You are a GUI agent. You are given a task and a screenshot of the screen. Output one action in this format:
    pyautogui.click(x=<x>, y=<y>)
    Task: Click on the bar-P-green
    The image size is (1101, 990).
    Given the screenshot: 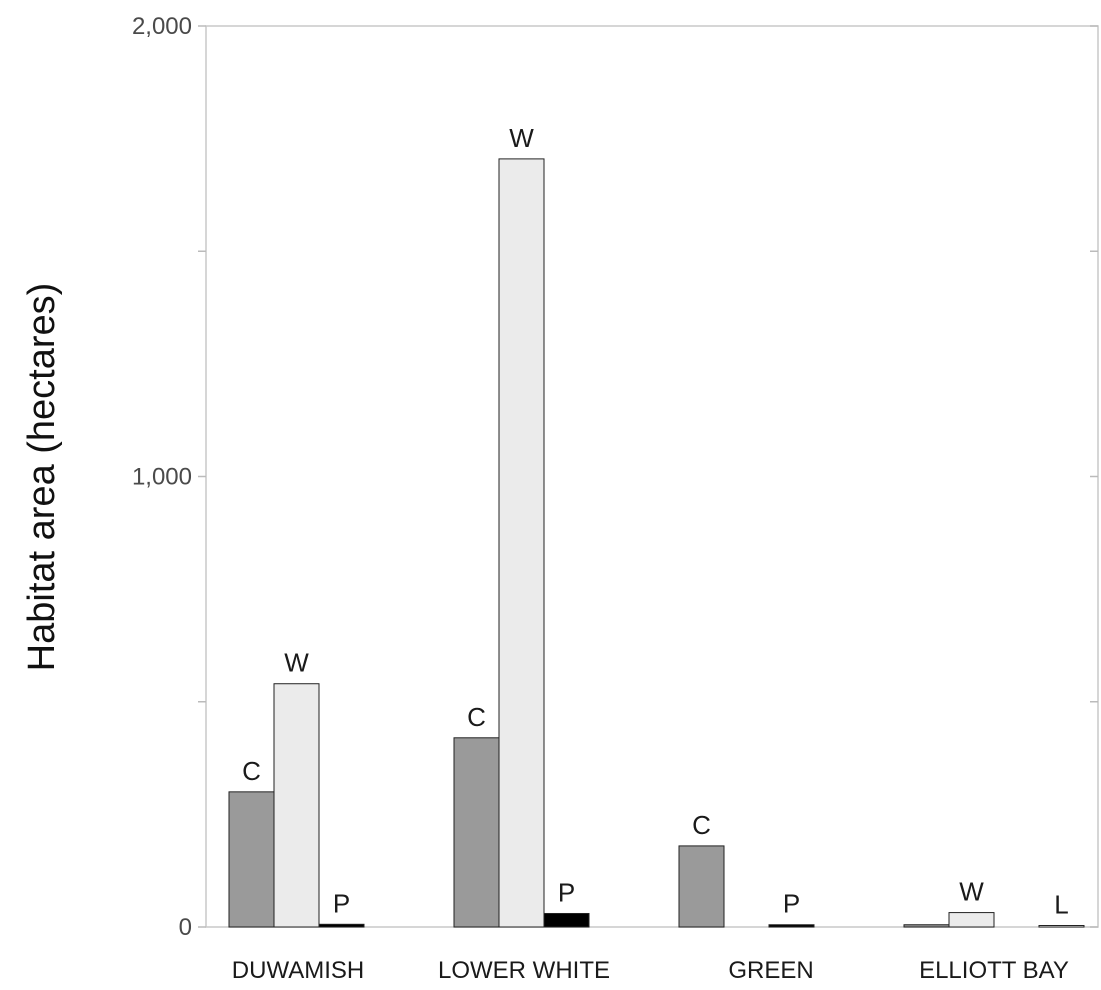 What is the action you would take?
    pyautogui.click(x=791, y=926)
    